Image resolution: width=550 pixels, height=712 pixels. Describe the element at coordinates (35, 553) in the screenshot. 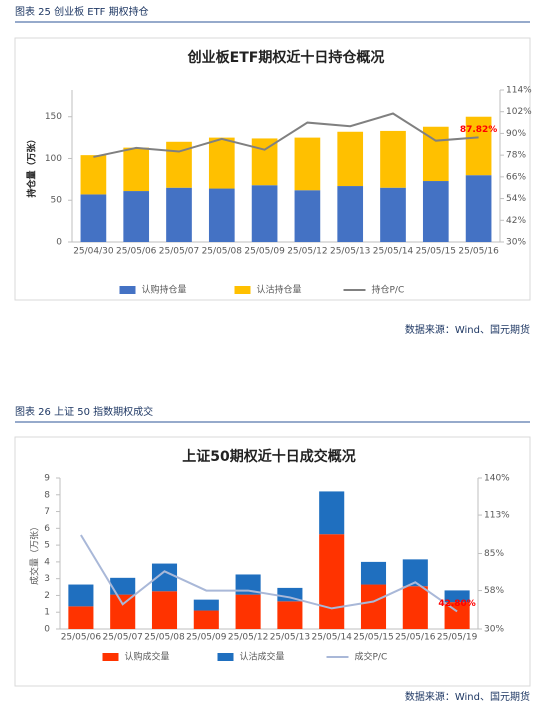

I see `y-axis-label: 成交量（万张）` at that location.